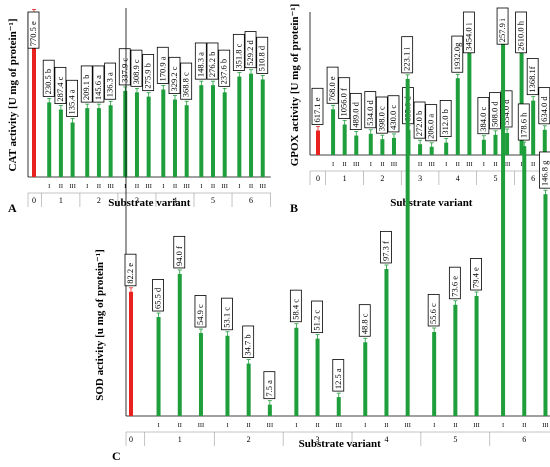 The height and width of the screenshot is (467, 550). I want to click on data-label: 534.0 d, so click(370, 110).